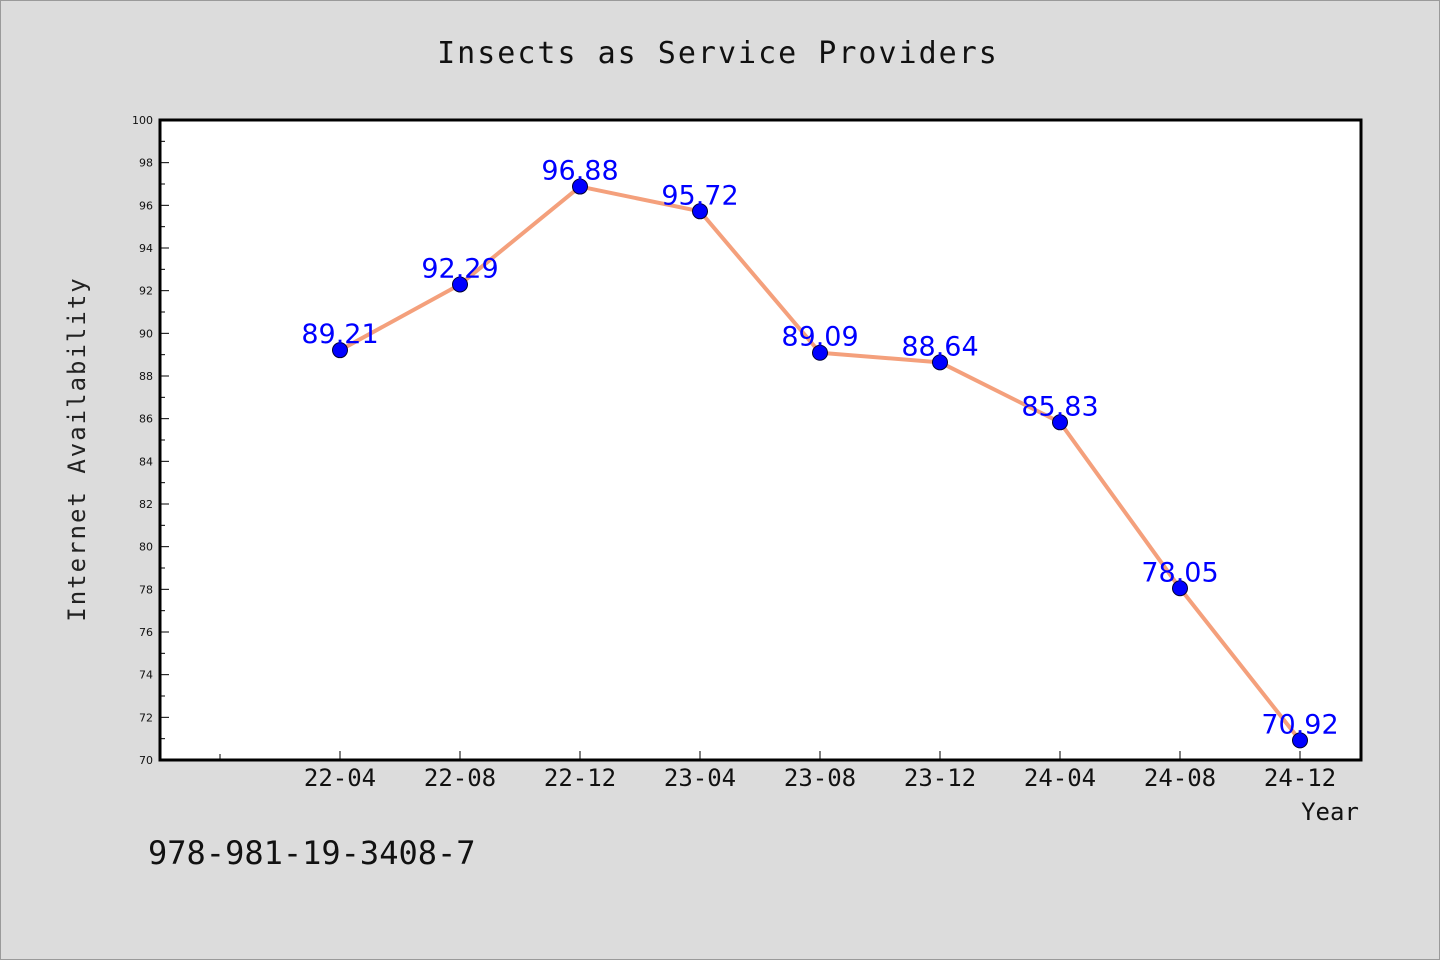  I want to click on x-tick-label: 24-08, so click(1180, 778).